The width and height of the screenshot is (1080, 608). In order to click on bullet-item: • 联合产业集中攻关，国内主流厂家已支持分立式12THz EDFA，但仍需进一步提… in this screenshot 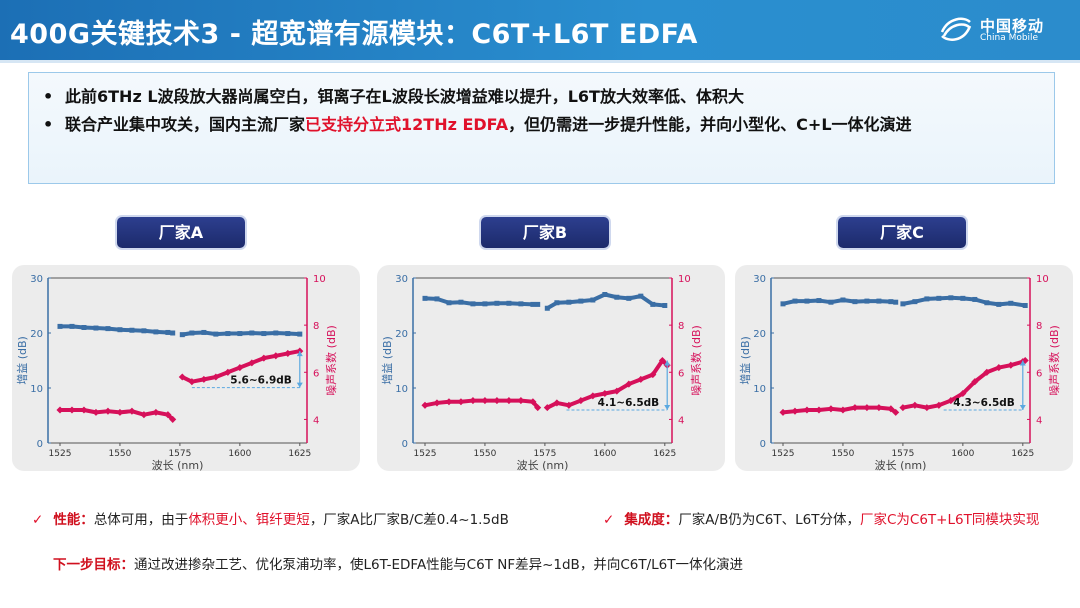, I will do `click(477, 124)`.